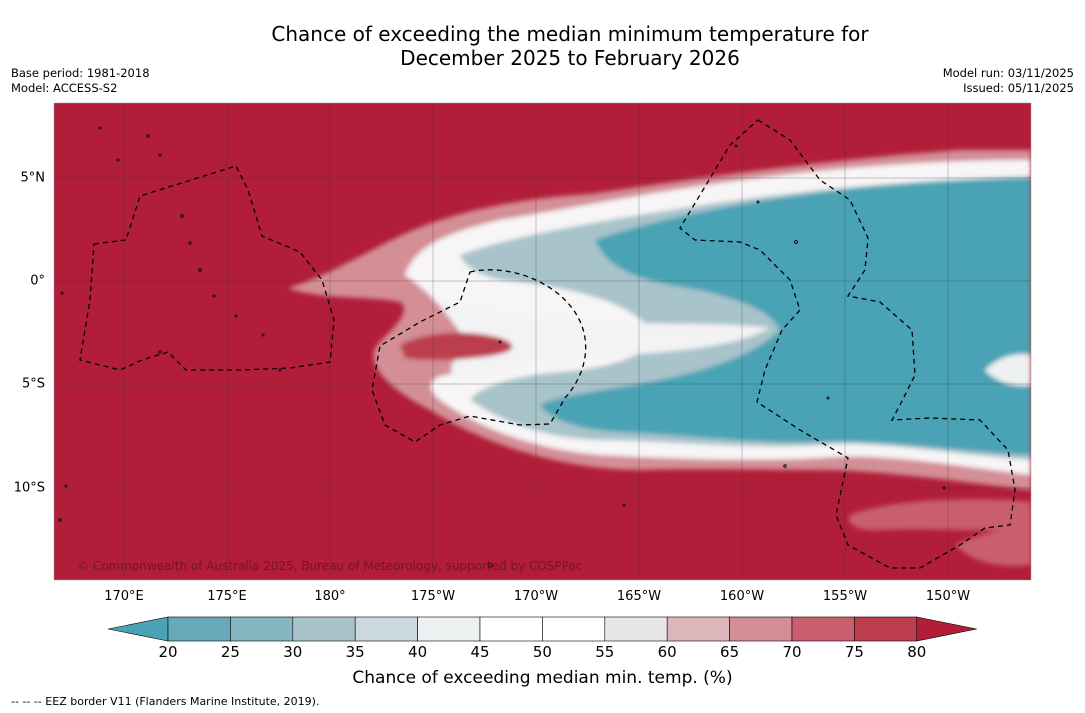 This screenshot has width=1085, height=713. I want to click on colorbar-tick-label: 55, so click(605, 652).